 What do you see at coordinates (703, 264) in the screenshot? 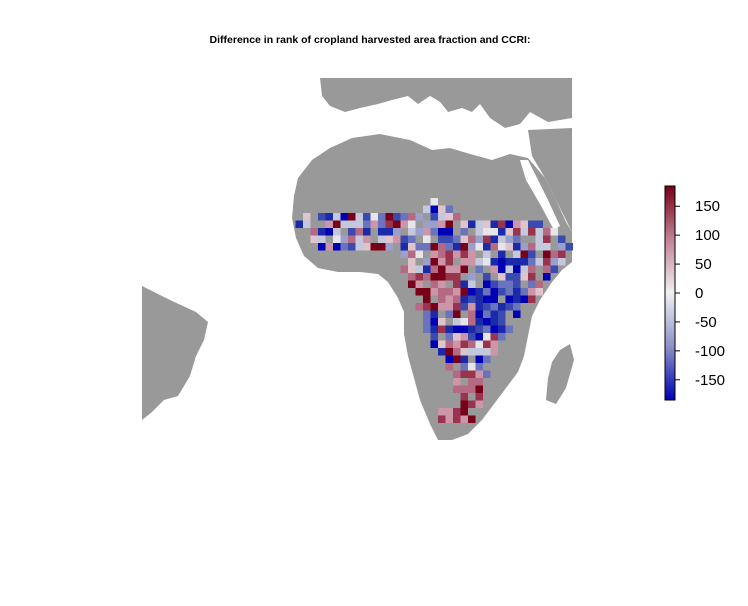
I see `legend-tick-label: 50` at bounding box center [703, 264].